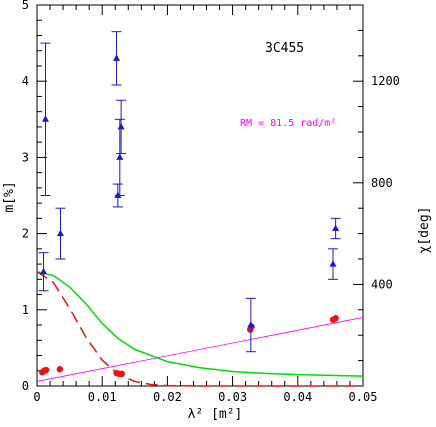  What do you see at coordinates (36, 397) in the screenshot?
I see `x-tick-label: 0` at bounding box center [36, 397].